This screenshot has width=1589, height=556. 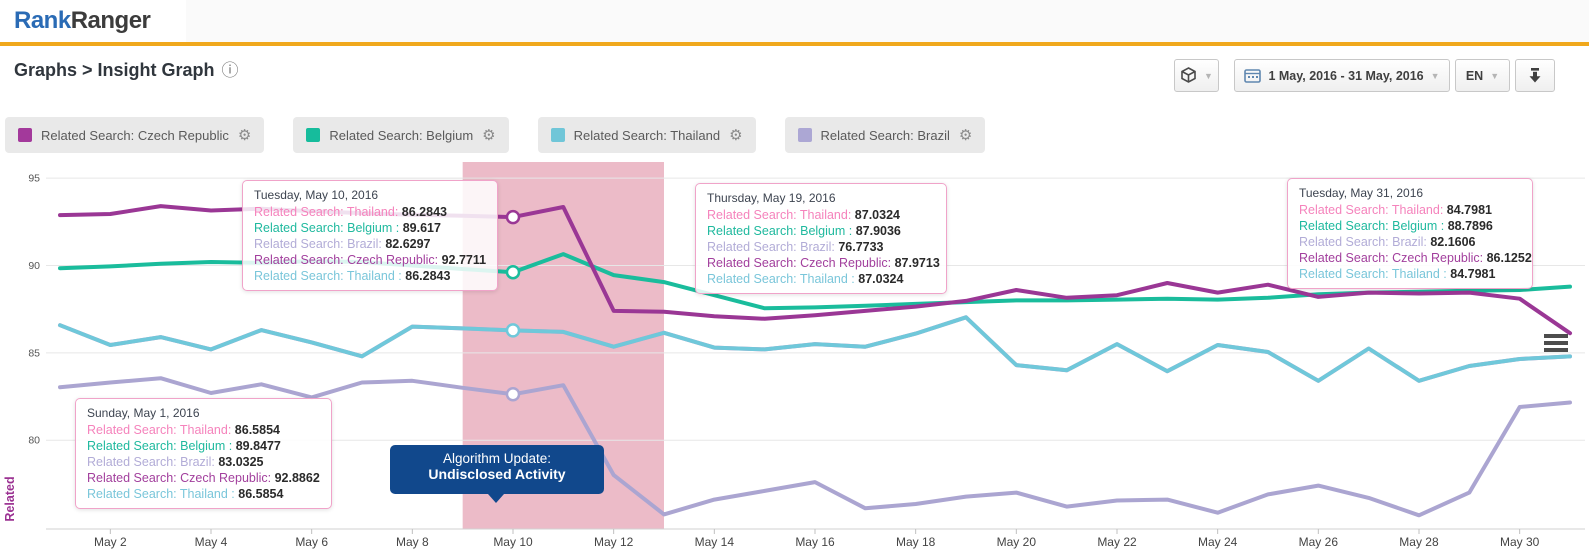 I want to click on tooltip-series-value: 82.1606, so click(x=1451, y=242).